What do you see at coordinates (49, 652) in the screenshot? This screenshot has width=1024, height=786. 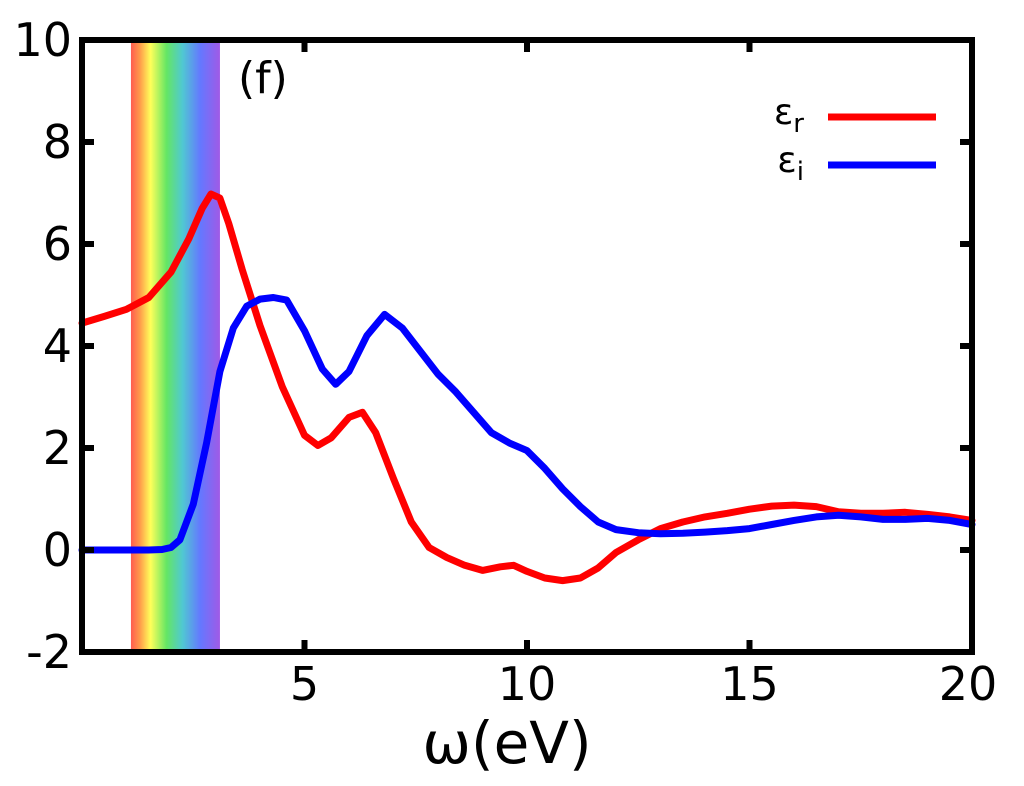 I see `y-tick-label: -2` at bounding box center [49, 652].